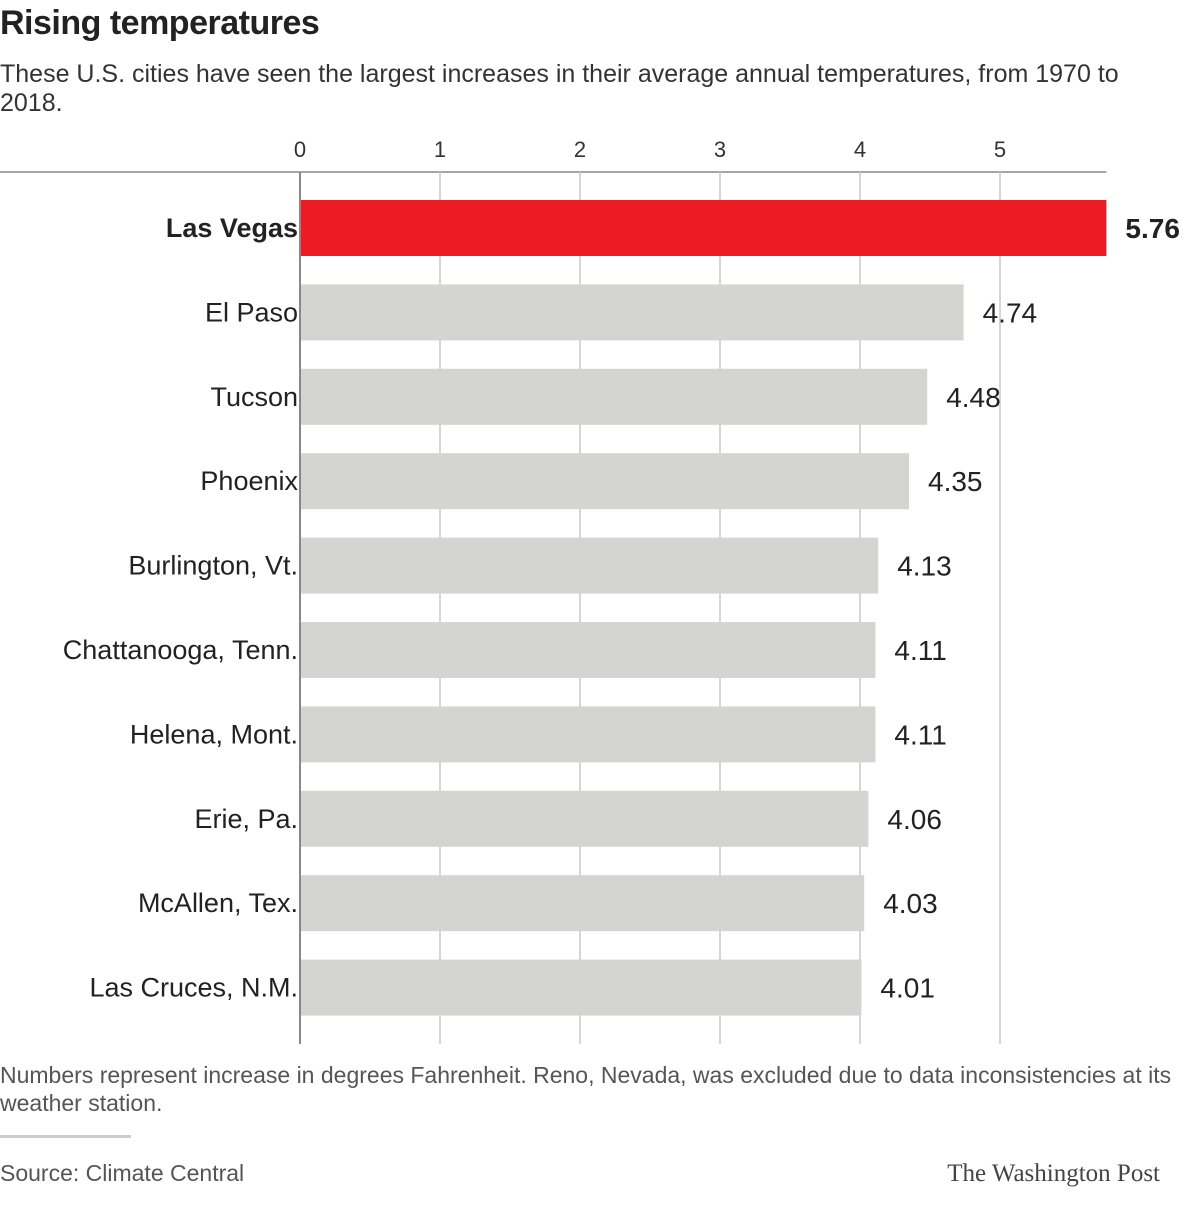 This screenshot has height=1217, width=1200. I want to click on value-label: 4.35, so click(955, 481).